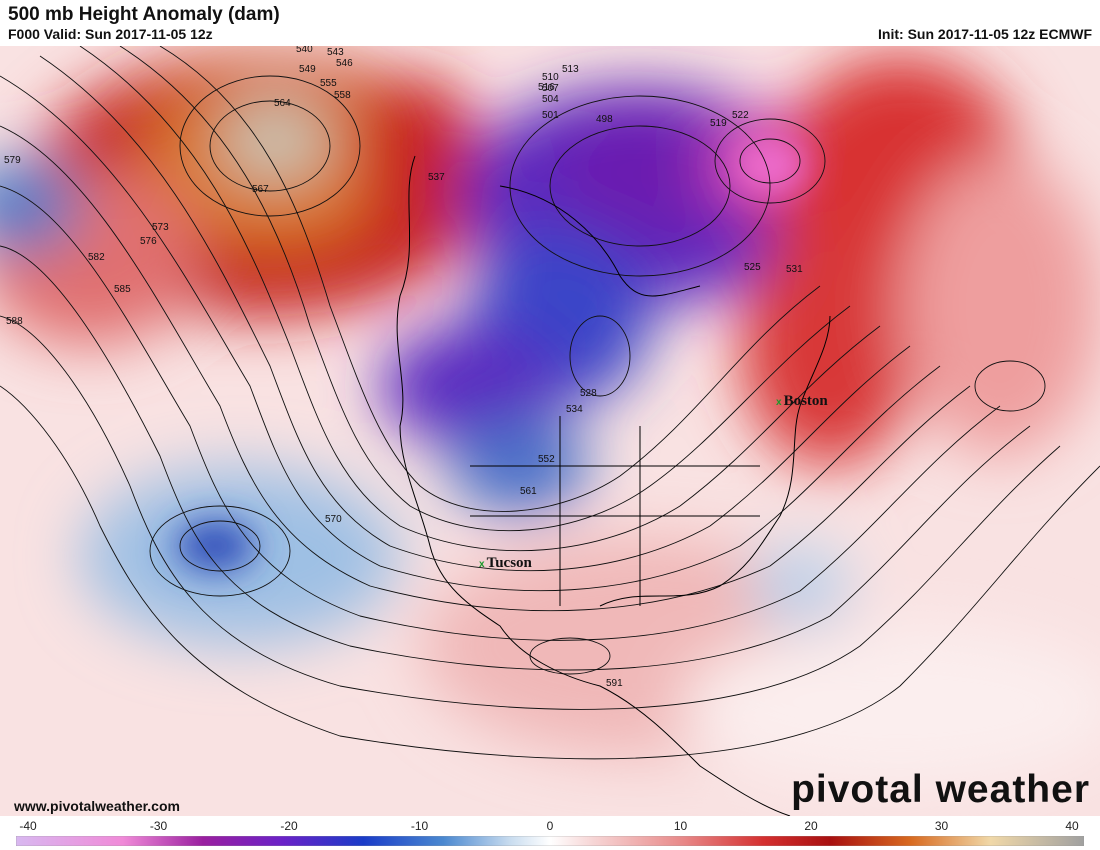 This screenshot has width=1100, height=850. Describe the element at coordinates (342, 95) in the screenshot. I see `svg-text: 558` at that location.